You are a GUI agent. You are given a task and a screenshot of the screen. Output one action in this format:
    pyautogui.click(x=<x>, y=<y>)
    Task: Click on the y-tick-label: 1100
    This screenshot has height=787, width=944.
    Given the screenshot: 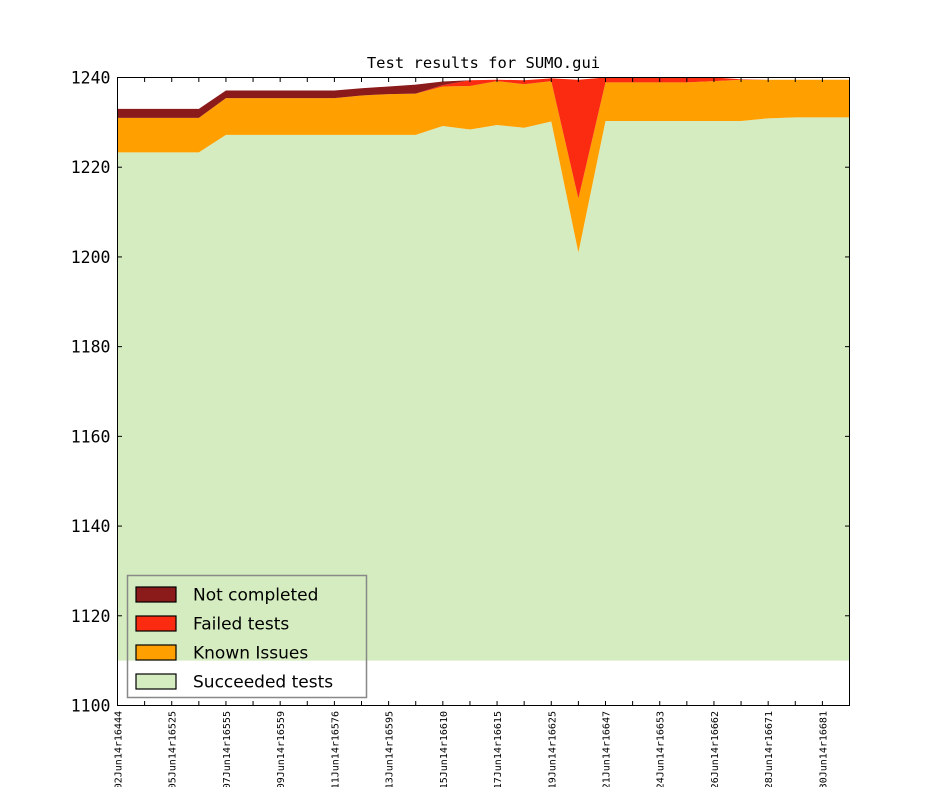 What is the action you would take?
    pyautogui.click(x=91, y=706)
    